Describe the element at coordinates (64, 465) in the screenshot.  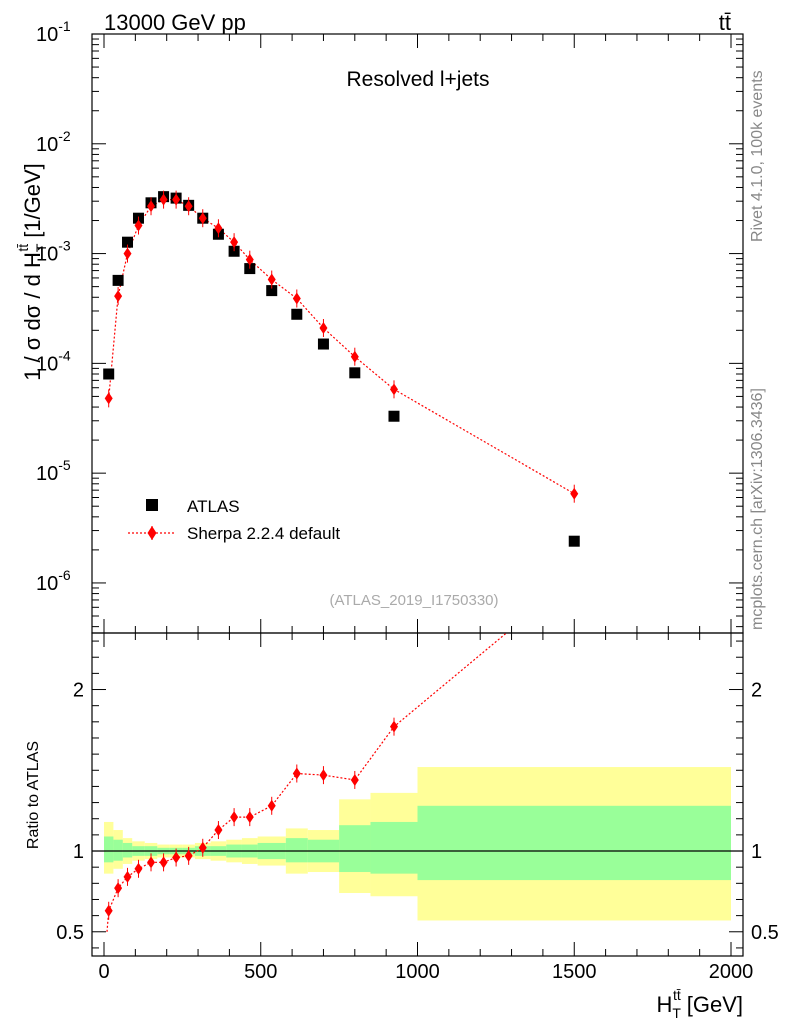
I see `y-tick-exponent: -5` at that location.